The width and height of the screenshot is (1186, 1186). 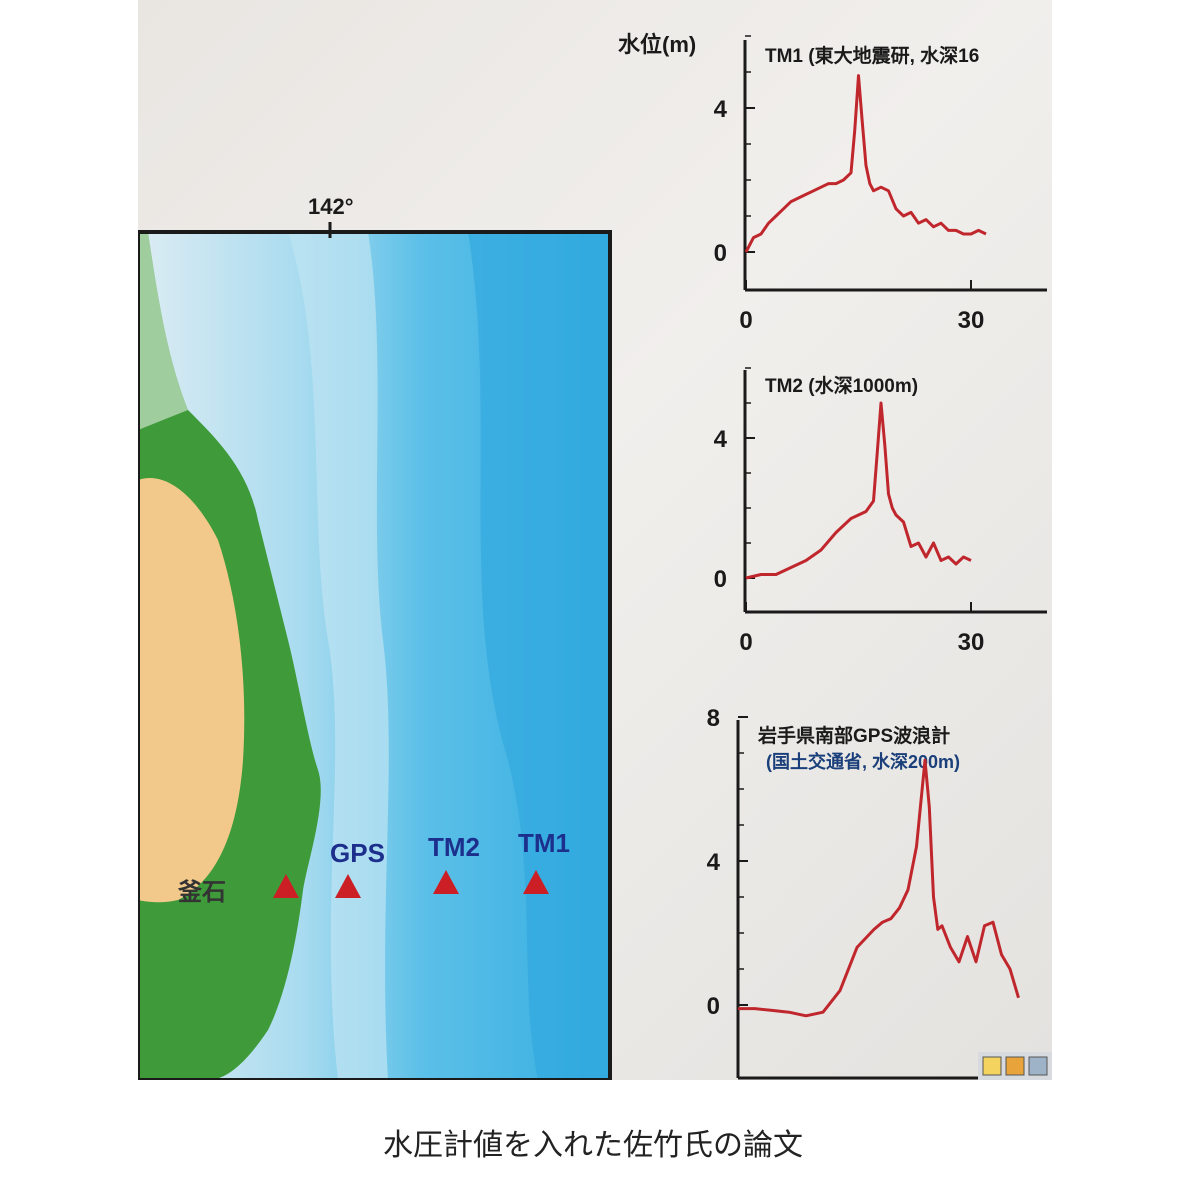 I want to click on station-group: 釜石 GPS TM2 TM1, so click(x=373, y=867).